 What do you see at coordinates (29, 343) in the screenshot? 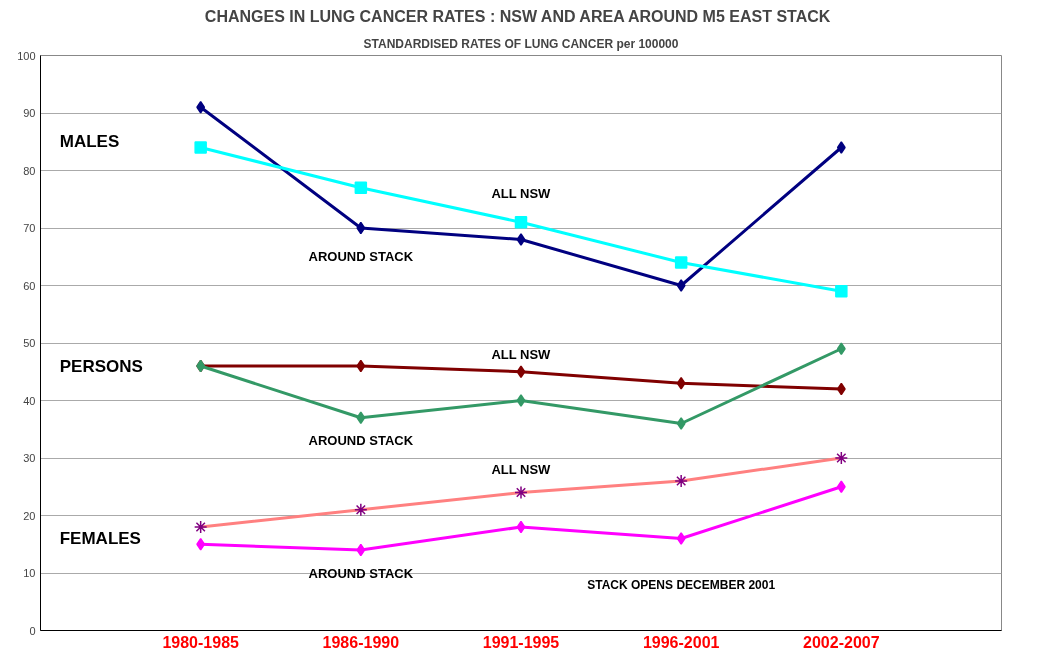
I see `y-tick-label: 50` at bounding box center [29, 343].